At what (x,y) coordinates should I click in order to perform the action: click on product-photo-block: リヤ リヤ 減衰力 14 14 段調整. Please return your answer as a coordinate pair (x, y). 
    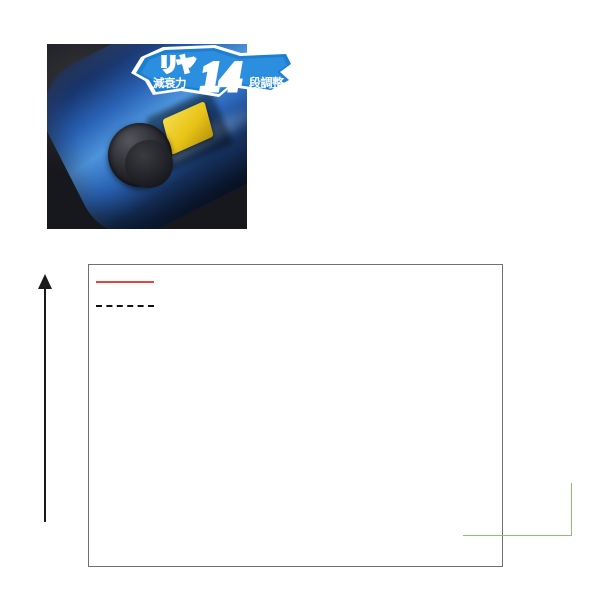
    Looking at the image, I should click on (171, 136).